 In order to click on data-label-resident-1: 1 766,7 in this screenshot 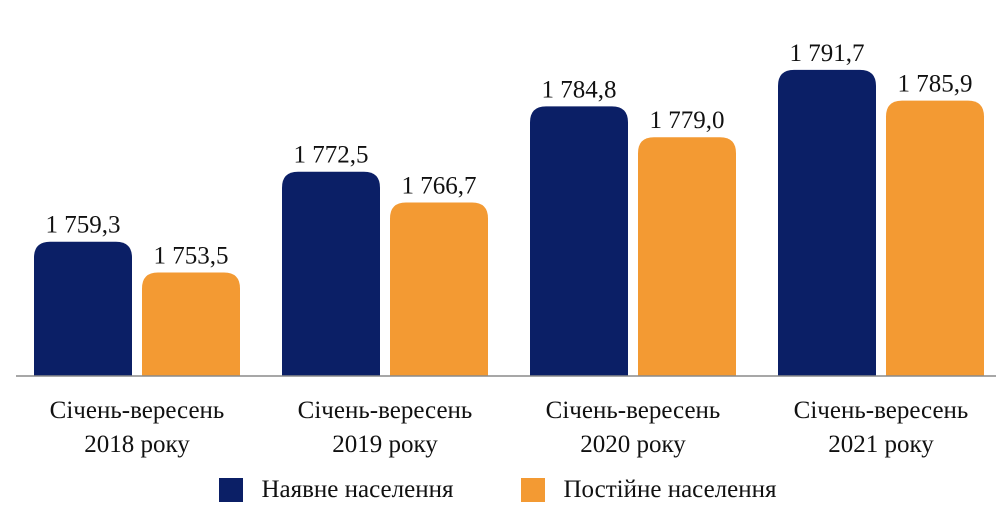, I will do `click(439, 185)`.